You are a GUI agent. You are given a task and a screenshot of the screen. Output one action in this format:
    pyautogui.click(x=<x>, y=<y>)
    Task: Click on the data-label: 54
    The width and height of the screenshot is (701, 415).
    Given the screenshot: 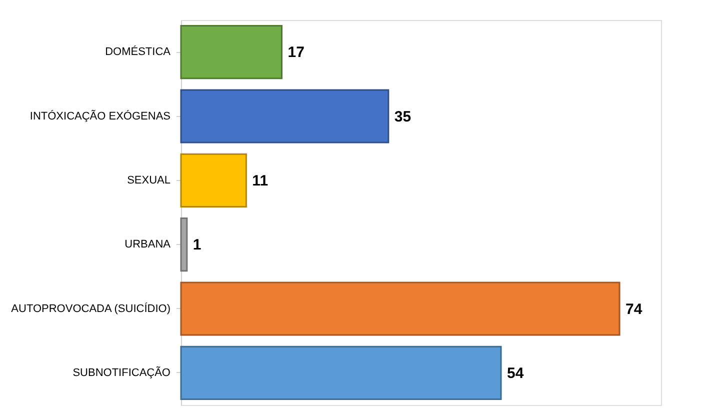 What is the action you would take?
    pyautogui.click(x=515, y=373)
    